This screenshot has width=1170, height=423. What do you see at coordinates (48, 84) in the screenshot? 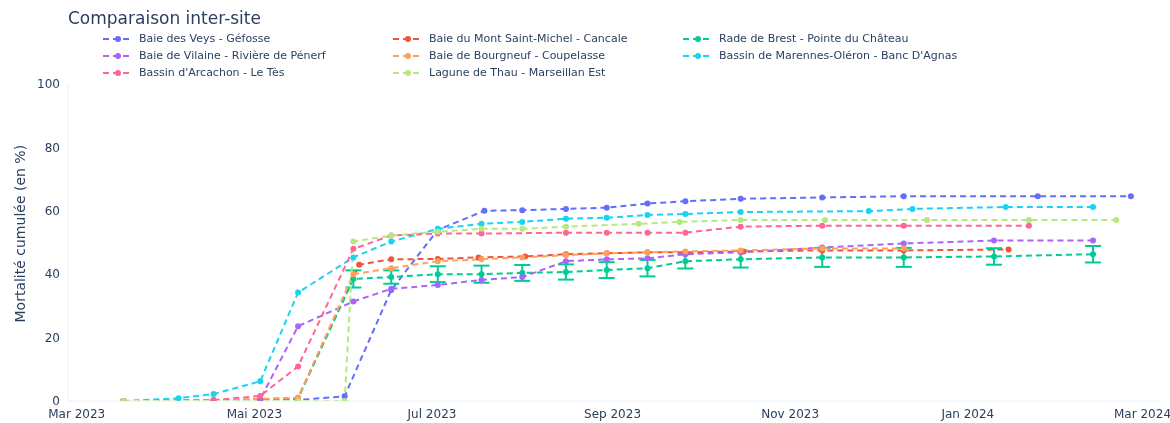
I see `y-tick-label: 100` at bounding box center [48, 84].